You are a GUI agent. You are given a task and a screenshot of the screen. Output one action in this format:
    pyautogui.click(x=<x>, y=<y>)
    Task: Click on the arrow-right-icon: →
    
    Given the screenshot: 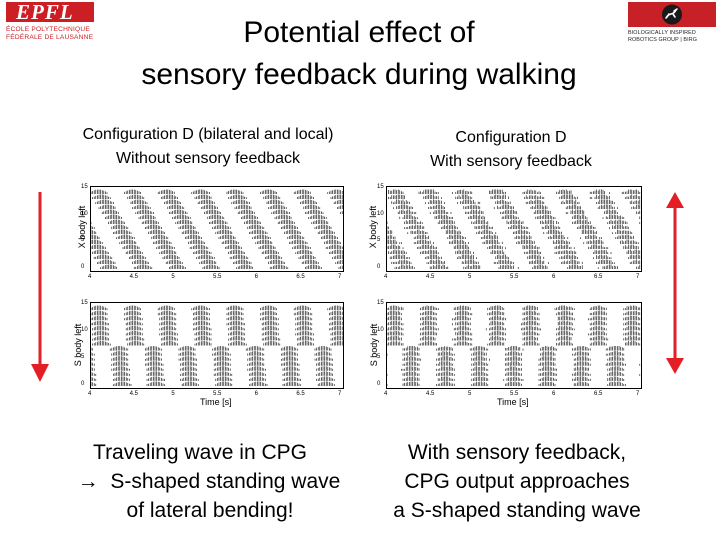 What is the action you would take?
    pyautogui.click(x=88, y=481)
    